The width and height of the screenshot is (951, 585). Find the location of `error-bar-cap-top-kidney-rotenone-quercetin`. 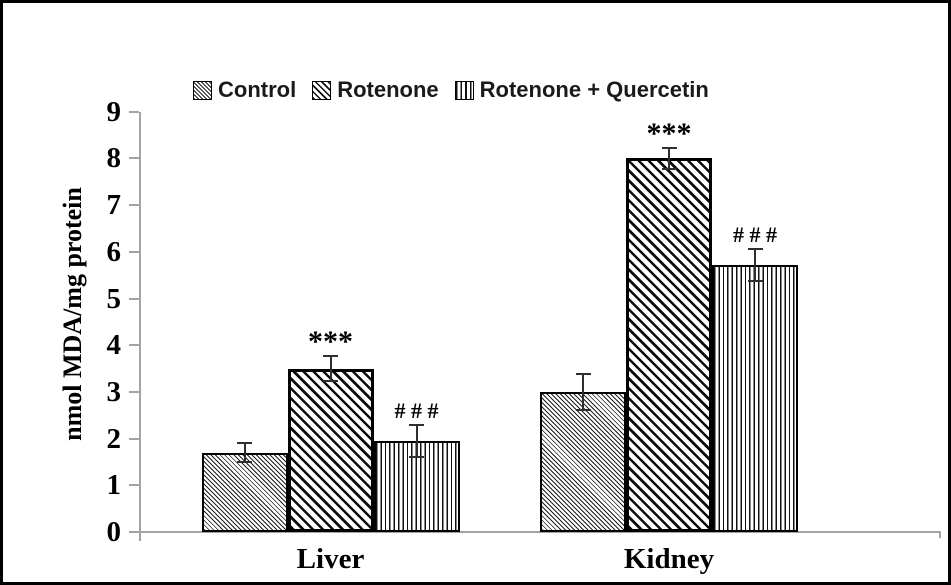

error-bar-cap-top-kidney-rotenone-quercetin is located at coordinates (755, 248).